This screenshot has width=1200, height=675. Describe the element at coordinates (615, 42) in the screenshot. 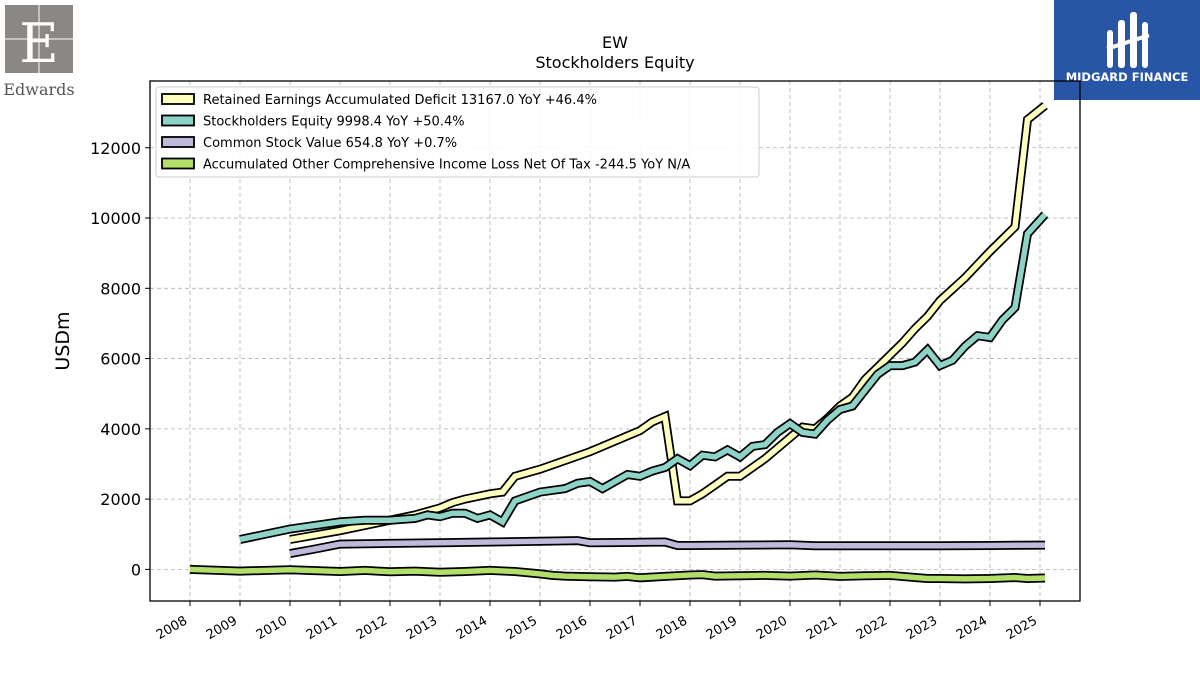

I see `chart-title: EW` at that location.